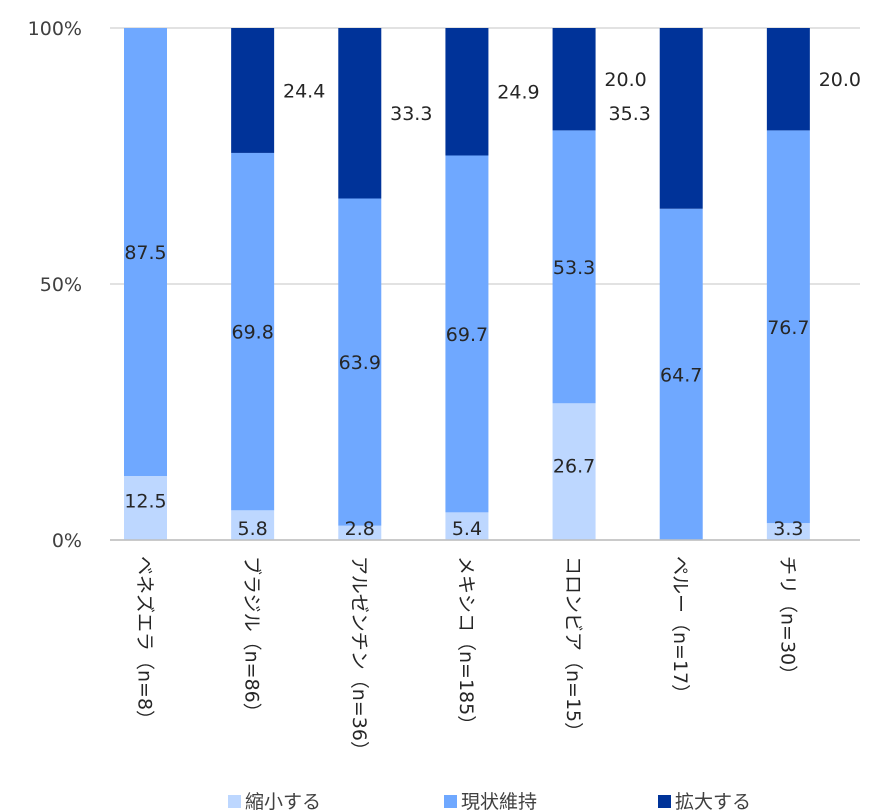 Image resolution: width=879 pixels, height=812 pixels. I want to click on data-label: 69.8, so click(252, 333).